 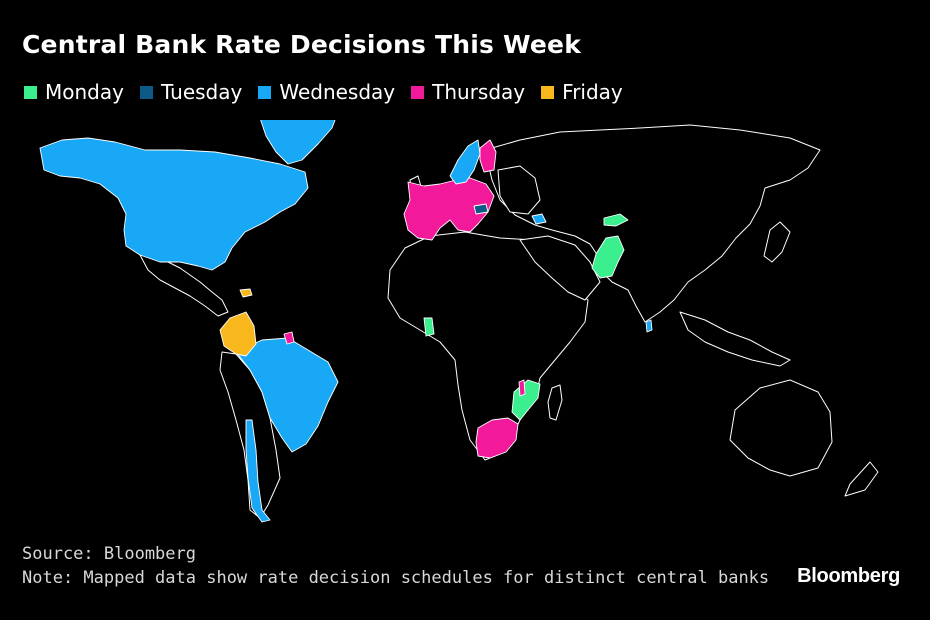 What do you see at coordinates (616, 220) in the screenshot?
I see `region-kyrgyzstan` at bounding box center [616, 220].